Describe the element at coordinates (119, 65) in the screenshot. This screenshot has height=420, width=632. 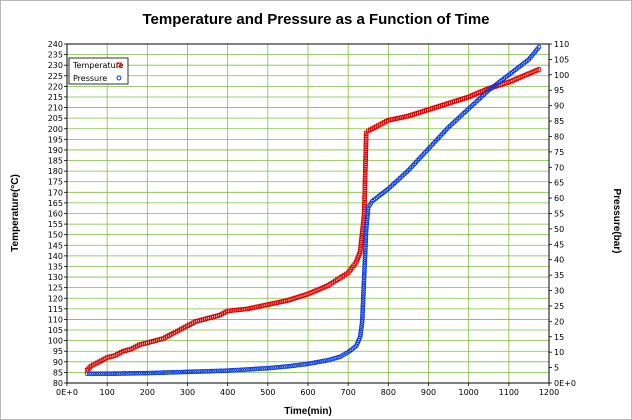
I see `legend-marker-temperature` at that location.